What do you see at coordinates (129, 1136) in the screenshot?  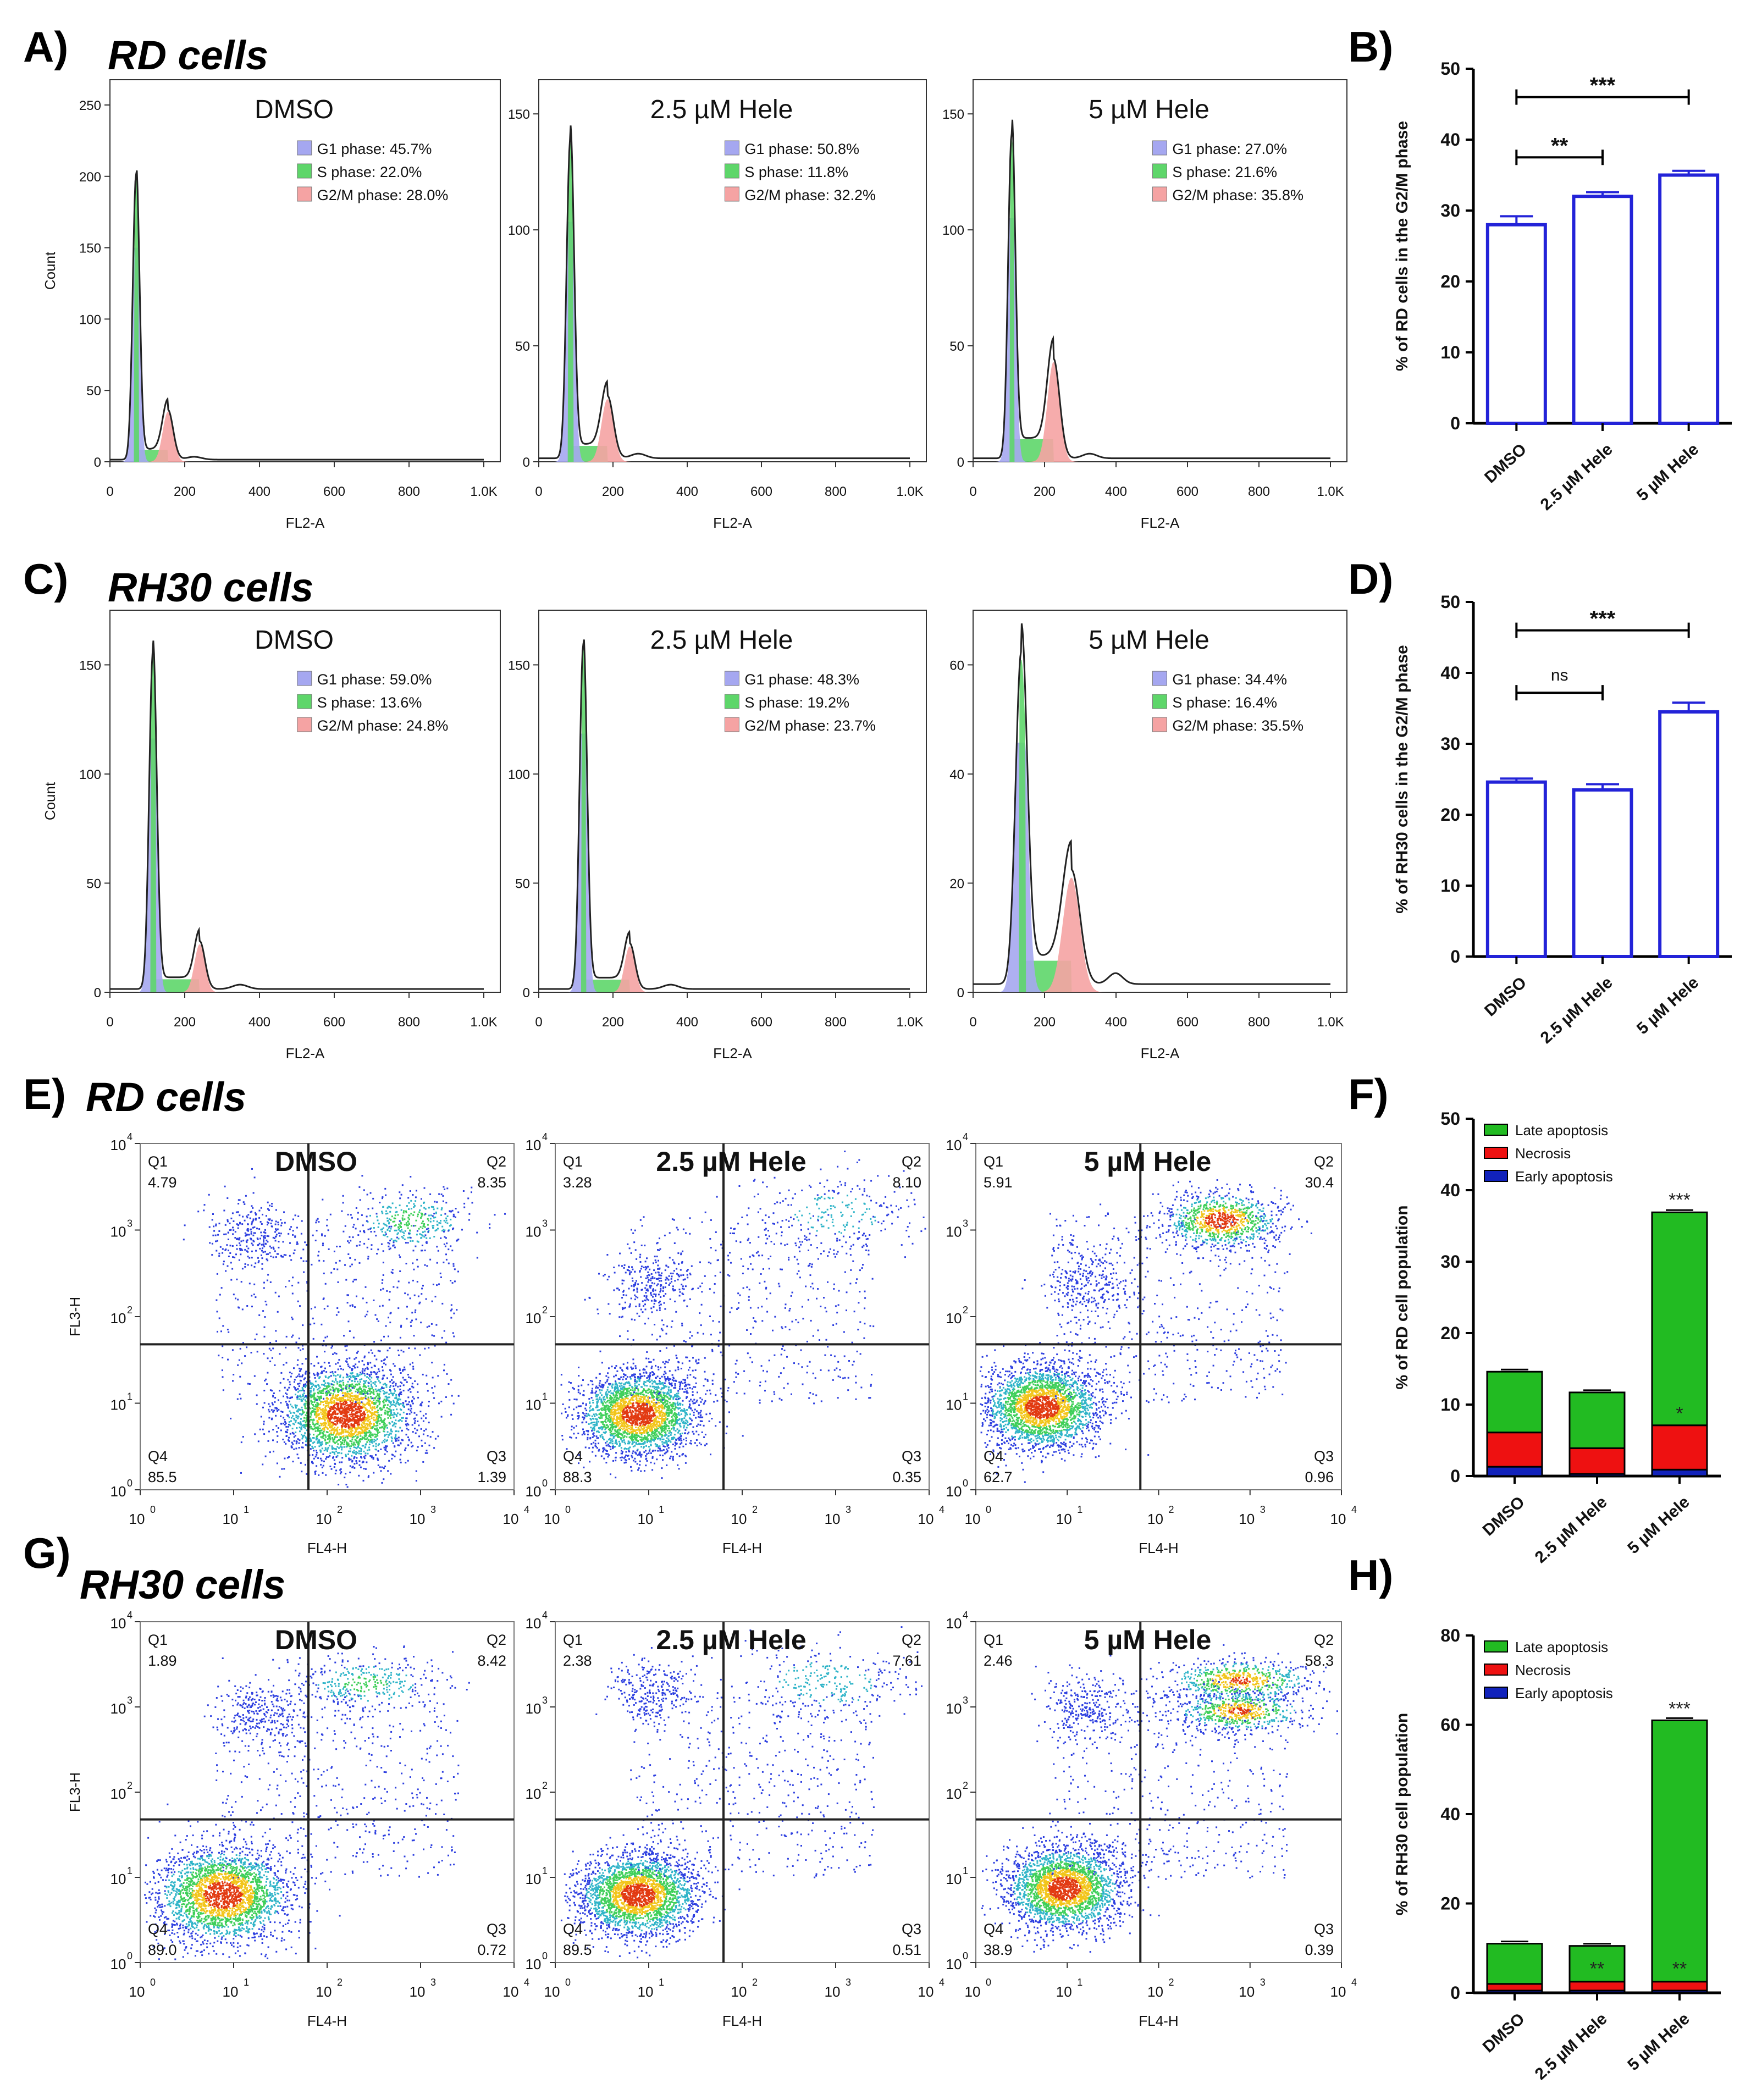 I see `y-tick-exponent: 4` at bounding box center [129, 1136].